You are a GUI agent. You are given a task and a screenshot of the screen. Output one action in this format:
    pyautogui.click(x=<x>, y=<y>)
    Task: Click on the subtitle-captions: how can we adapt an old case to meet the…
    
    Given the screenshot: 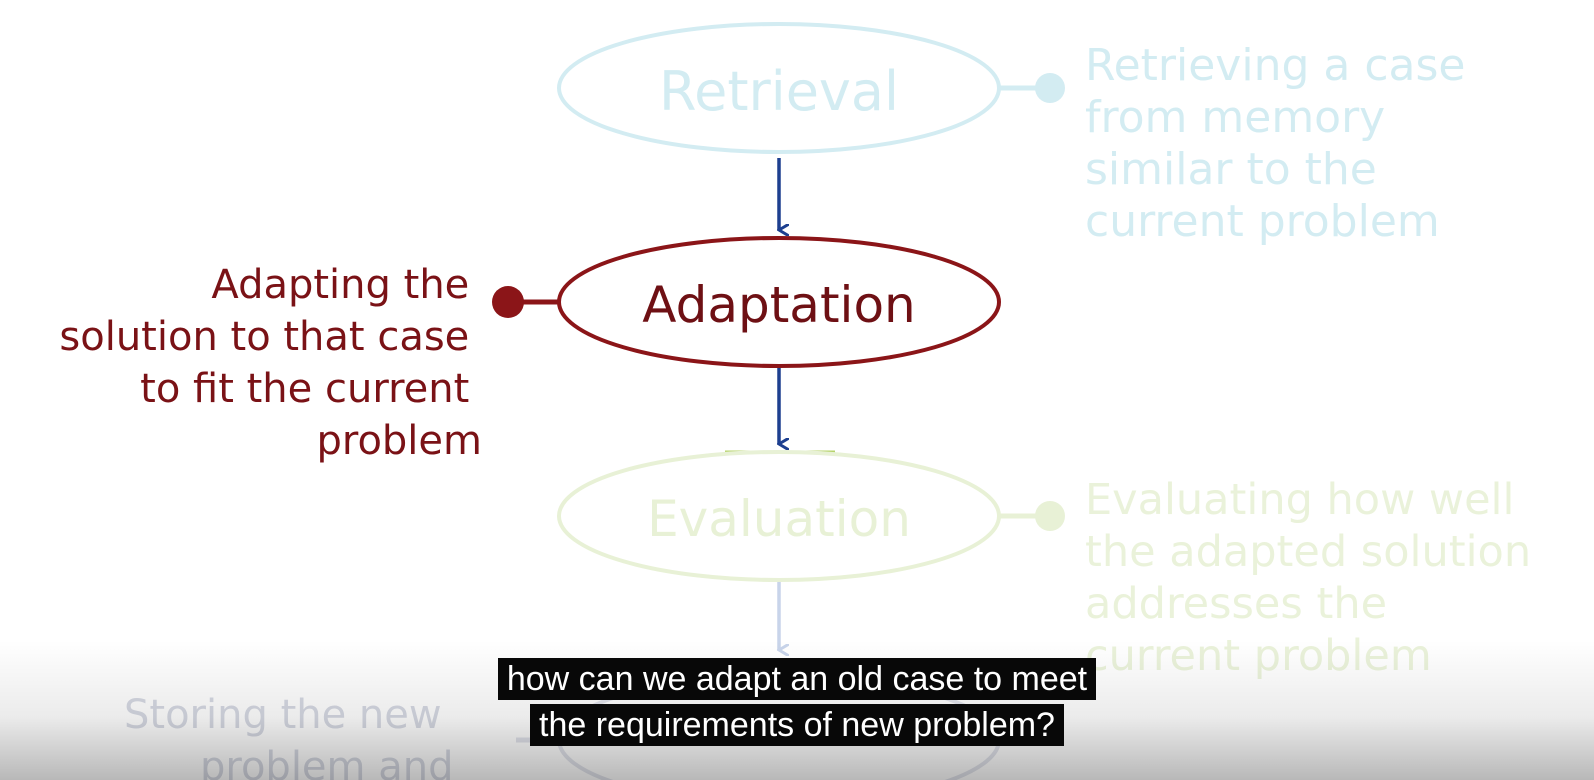 What is the action you would take?
    pyautogui.click(x=797, y=704)
    